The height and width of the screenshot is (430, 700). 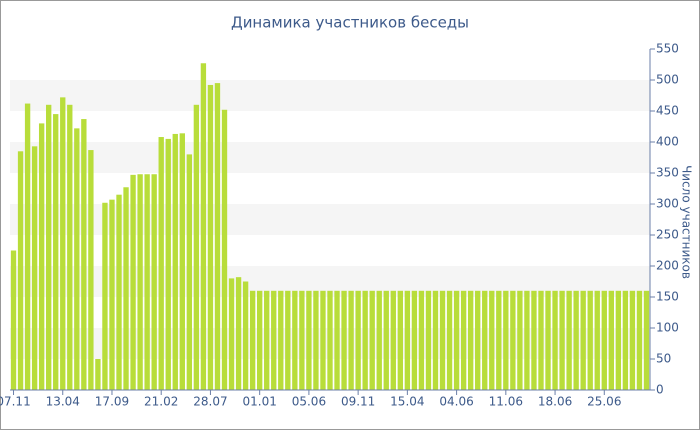 What do you see at coordinates (687, 222) in the screenshot?
I see `y-axis-title: Число участников` at bounding box center [687, 222].